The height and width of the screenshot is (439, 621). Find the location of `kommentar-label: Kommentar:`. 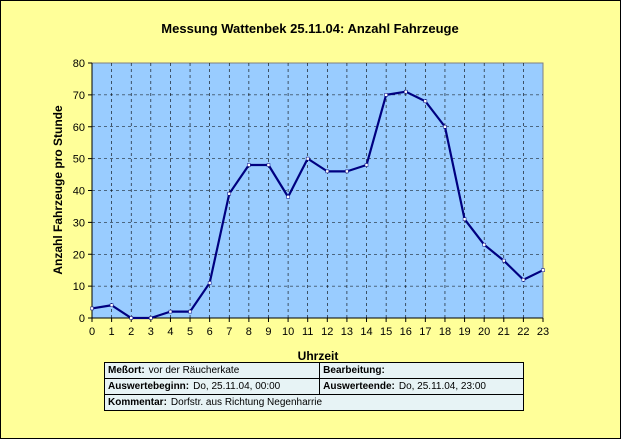

kommentar-label: Kommentar: is located at coordinates (137, 402).